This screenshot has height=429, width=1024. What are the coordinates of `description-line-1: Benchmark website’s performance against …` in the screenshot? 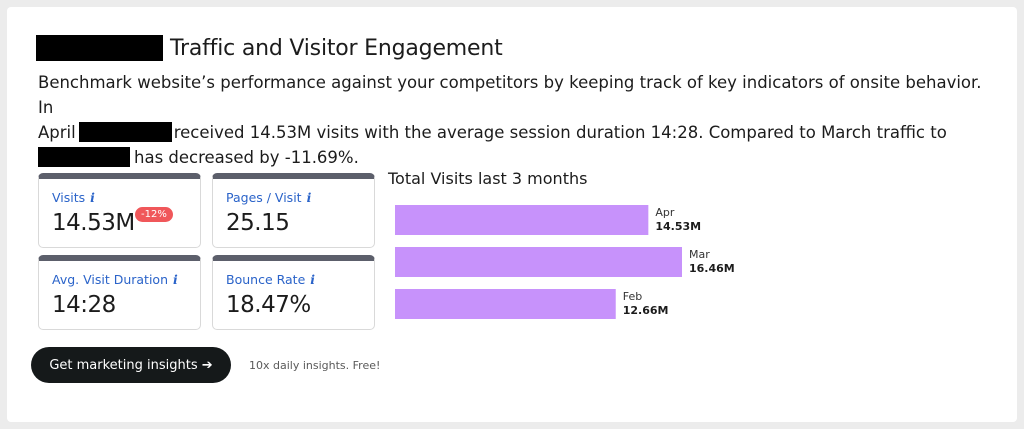 It's located at (510, 95).